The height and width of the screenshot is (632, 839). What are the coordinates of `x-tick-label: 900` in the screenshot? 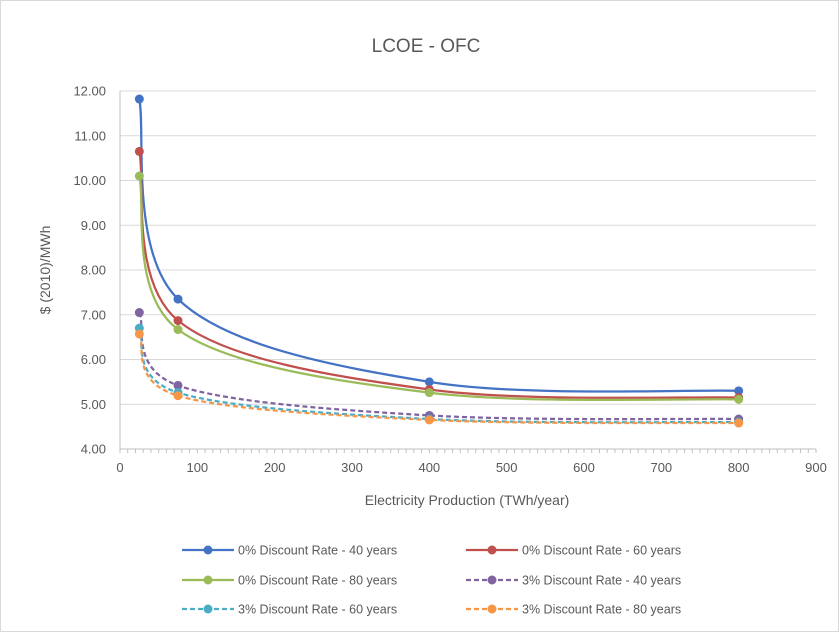 It's located at (816, 467).